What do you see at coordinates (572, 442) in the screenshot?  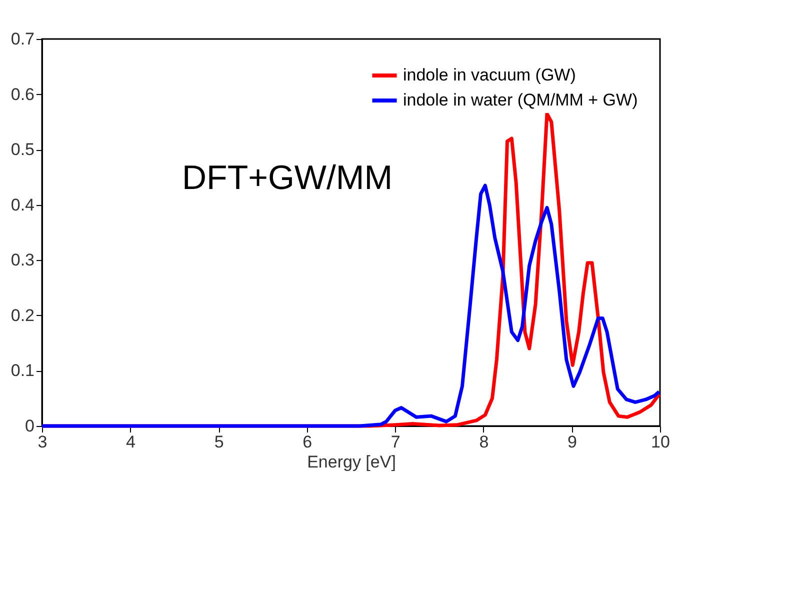 I see `x-tick-label: 9` at bounding box center [572, 442].